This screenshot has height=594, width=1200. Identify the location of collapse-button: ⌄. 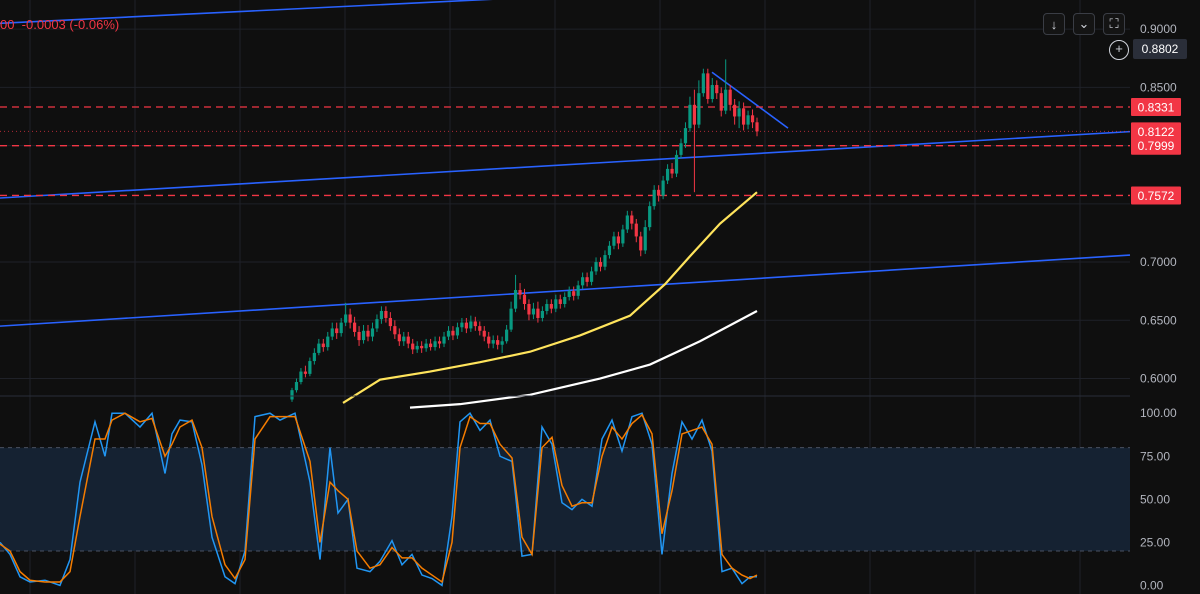
(1084, 24).